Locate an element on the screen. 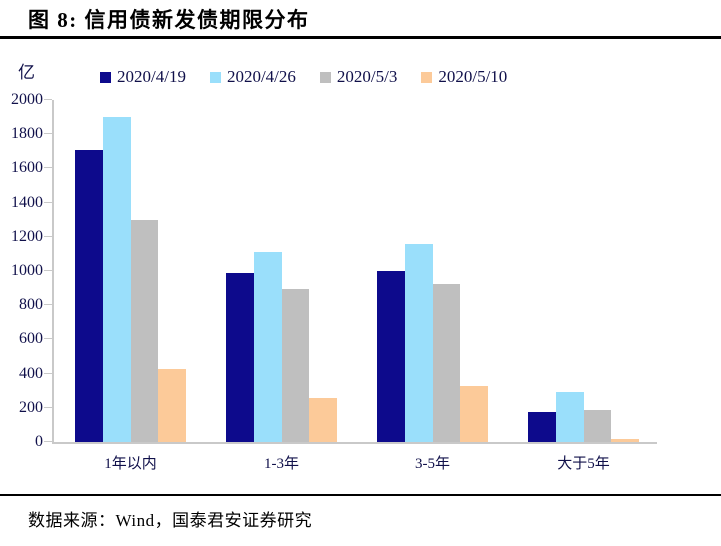 Image resolution: width=721 pixels, height=546 pixels. legend-item: 2020/4/19 is located at coordinates (143, 77).